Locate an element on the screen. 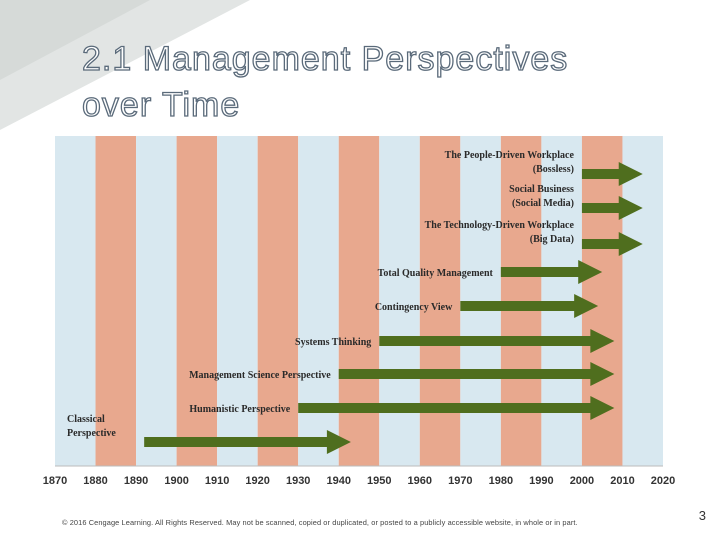 This screenshot has height=540, width=720. decade-band-1930 is located at coordinates (318, 301).